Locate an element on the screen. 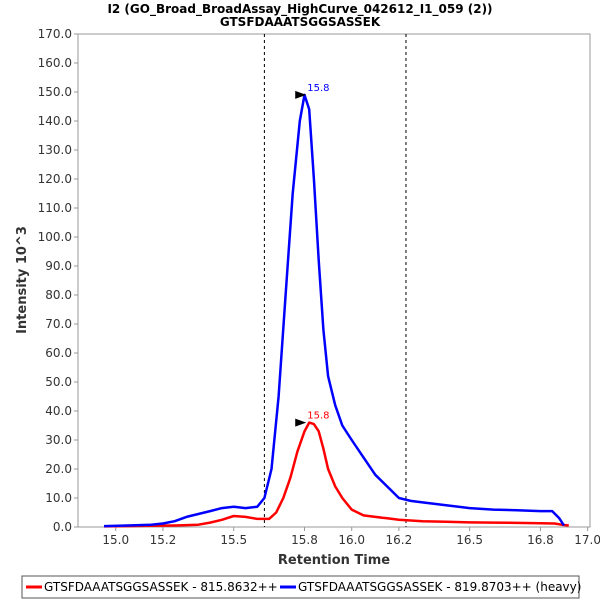 This screenshot has height=600, width=600. legend-label-heavy: GTSFDAAATSGGSASSEK - 819.8703++ (heavy) is located at coordinates (439, 587).